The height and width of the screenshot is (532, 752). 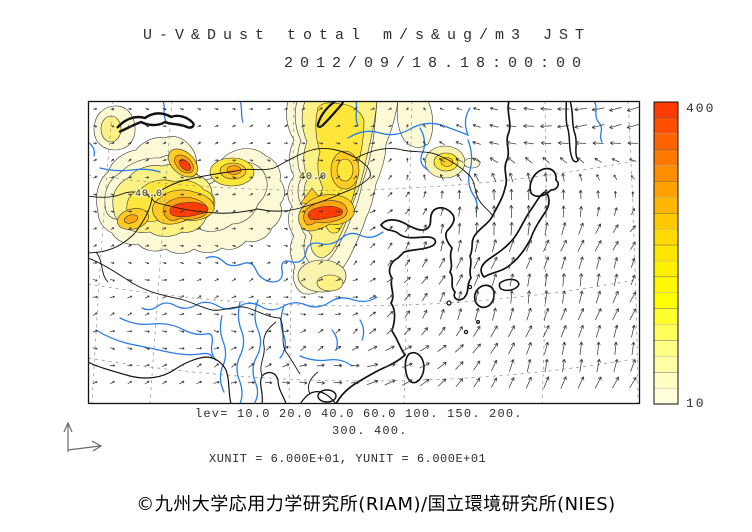 I want to click on river-pearl, so click(x=326, y=361).